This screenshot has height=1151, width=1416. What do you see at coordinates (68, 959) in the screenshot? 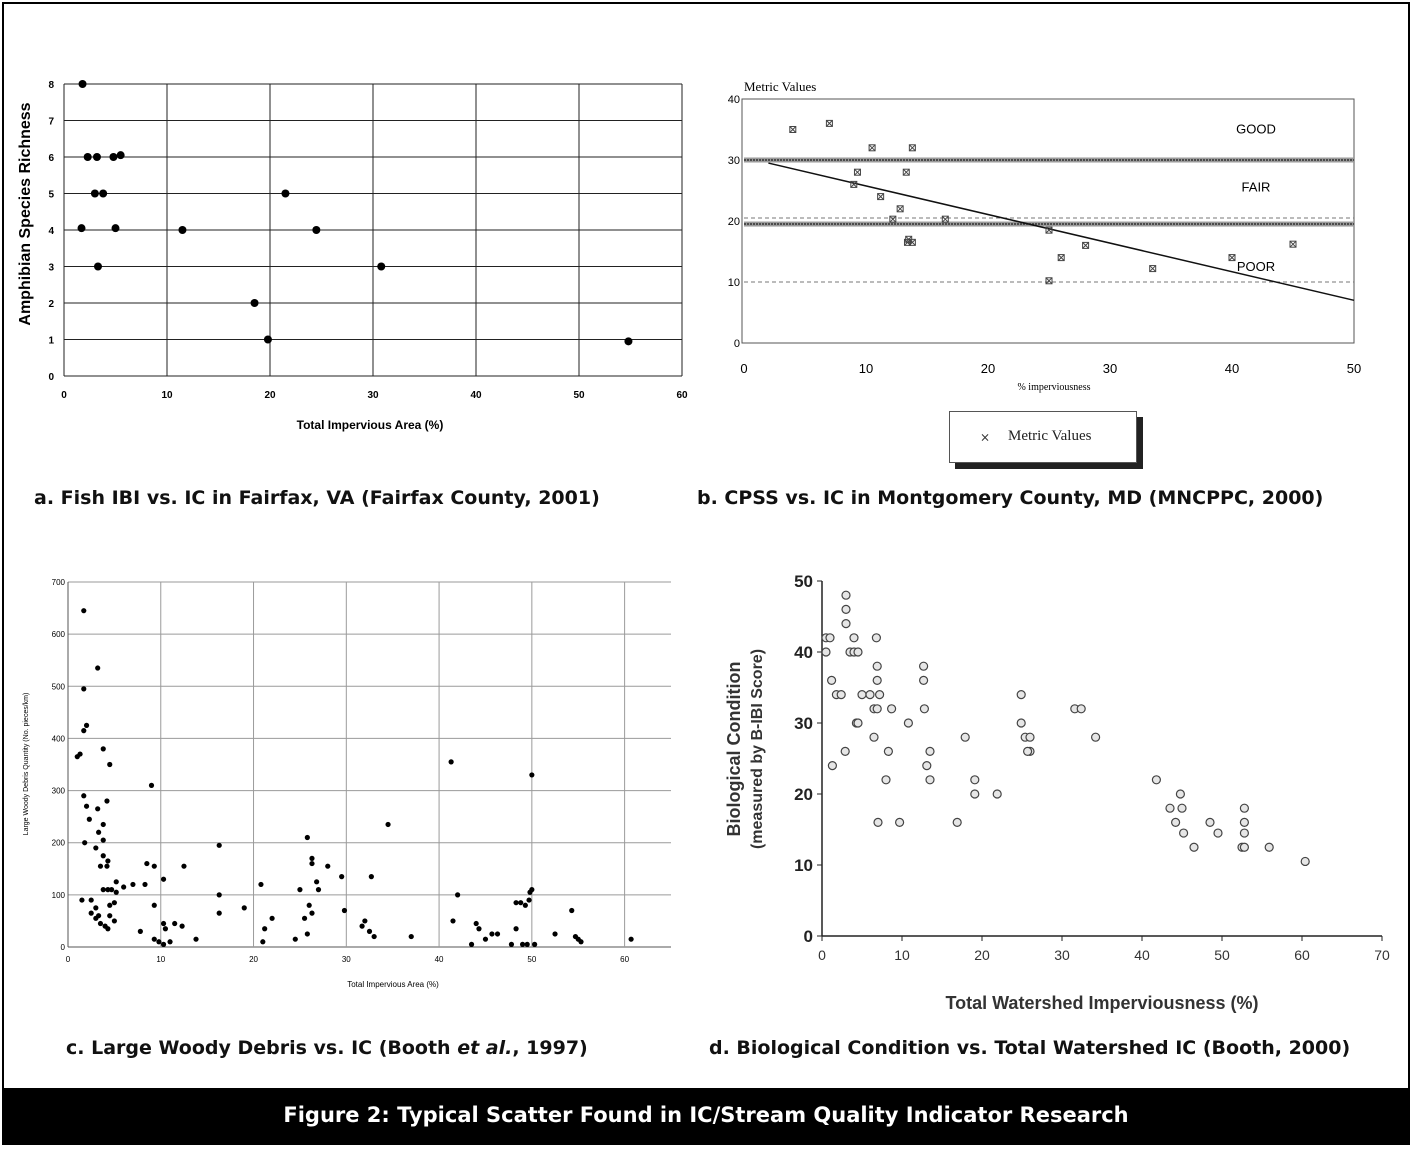
I see `c-x-tick: 0` at bounding box center [68, 959].